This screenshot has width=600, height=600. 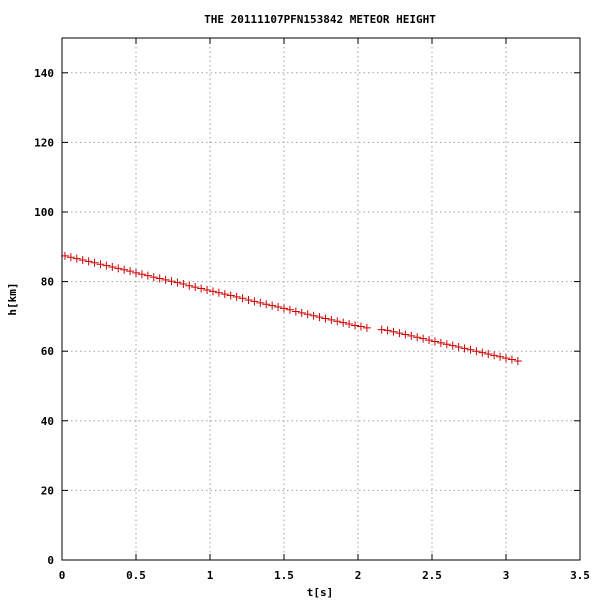 I want to click on data-points, so click(x=291, y=308).